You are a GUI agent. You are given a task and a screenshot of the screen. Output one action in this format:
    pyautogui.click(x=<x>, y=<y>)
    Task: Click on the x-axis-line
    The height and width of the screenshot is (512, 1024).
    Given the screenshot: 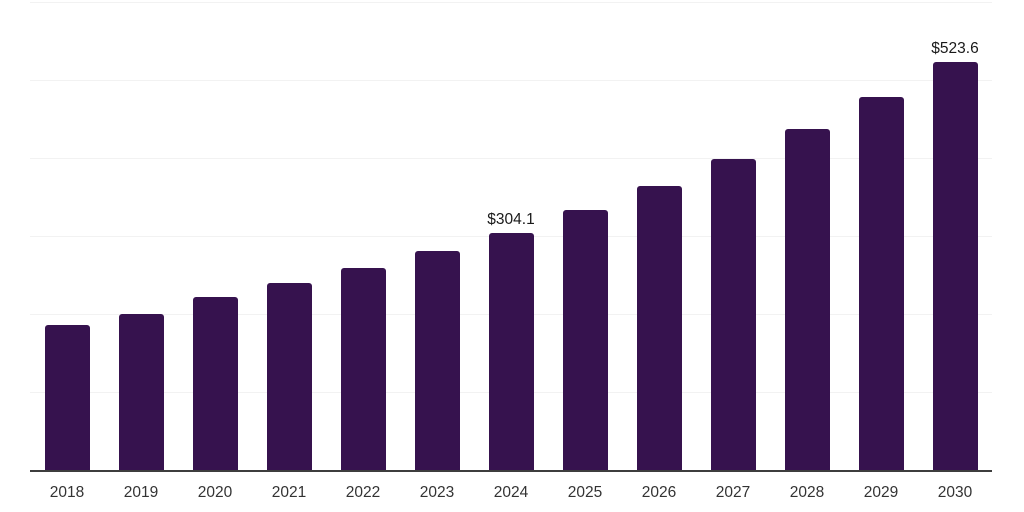 What is the action you would take?
    pyautogui.click(x=511, y=471)
    